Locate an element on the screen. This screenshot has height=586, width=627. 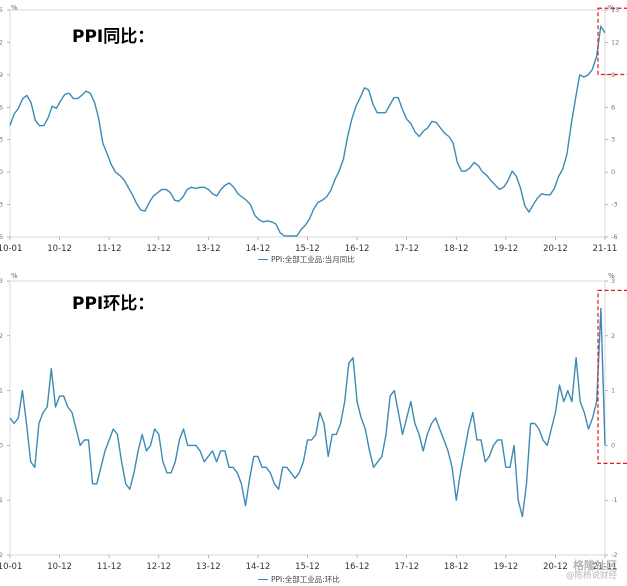
yoy-ytick-label-left: 3 is located at coordinates (1, 140).